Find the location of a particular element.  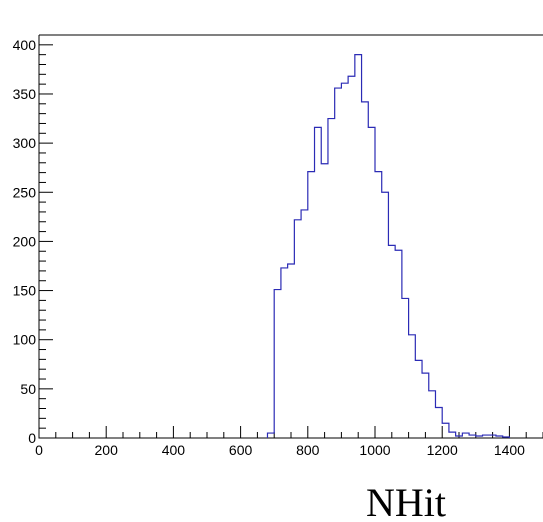

x-axis-label: NHit is located at coordinates (406, 501).